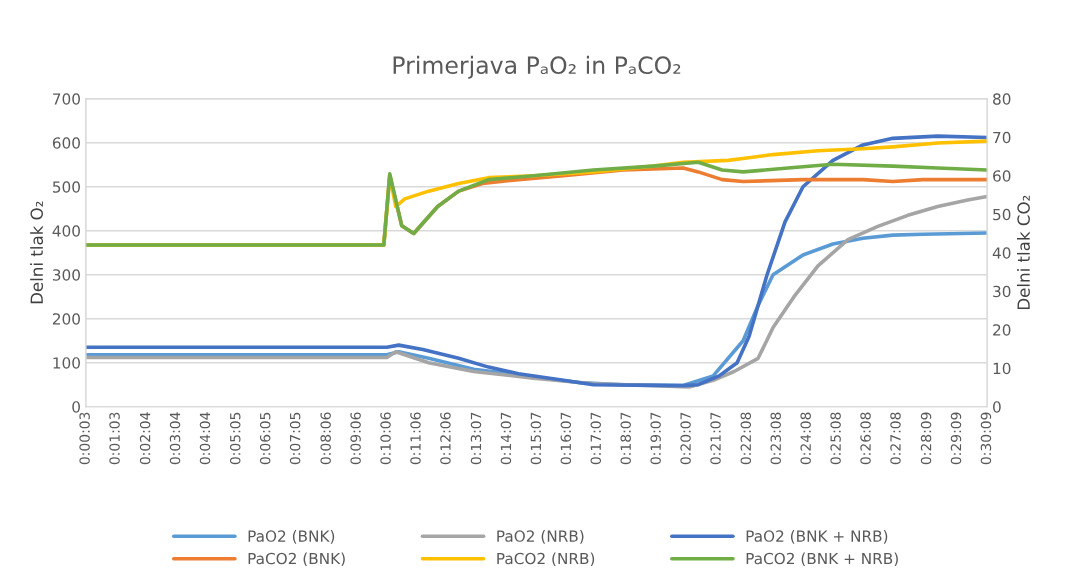  I want to click on y-tick-label: 500, so click(66, 187).